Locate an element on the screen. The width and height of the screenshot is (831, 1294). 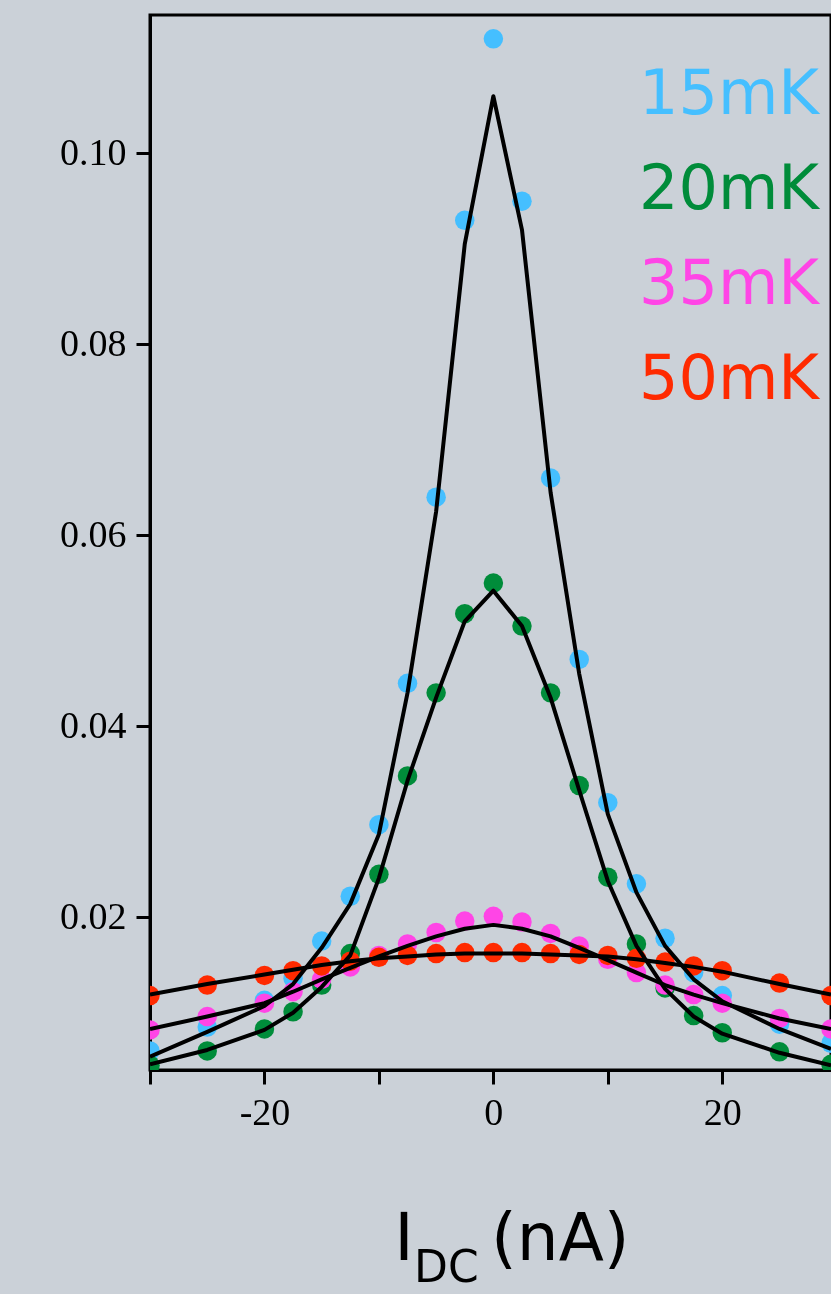
y-tick-label: 0.02 is located at coordinates (93, 915).